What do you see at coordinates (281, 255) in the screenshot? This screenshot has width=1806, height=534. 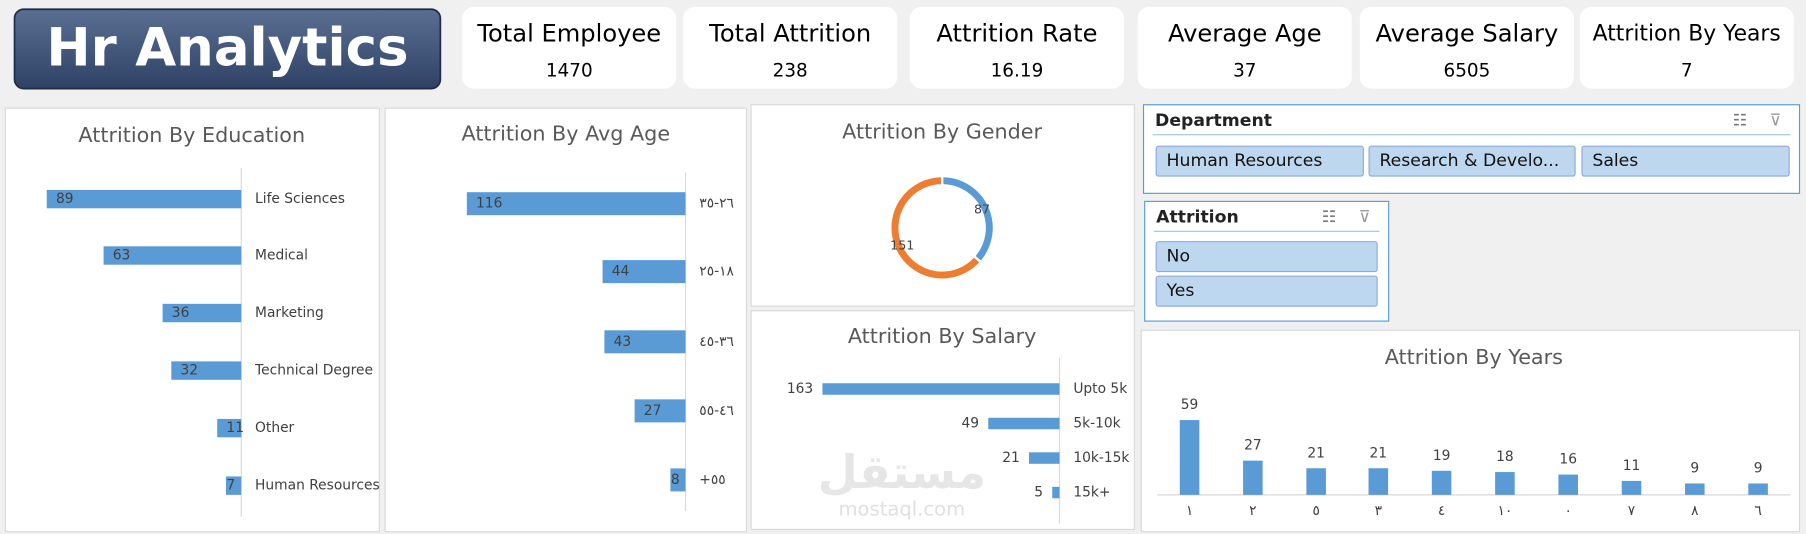 I see `category-label: Medical` at bounding box center [281, 255].